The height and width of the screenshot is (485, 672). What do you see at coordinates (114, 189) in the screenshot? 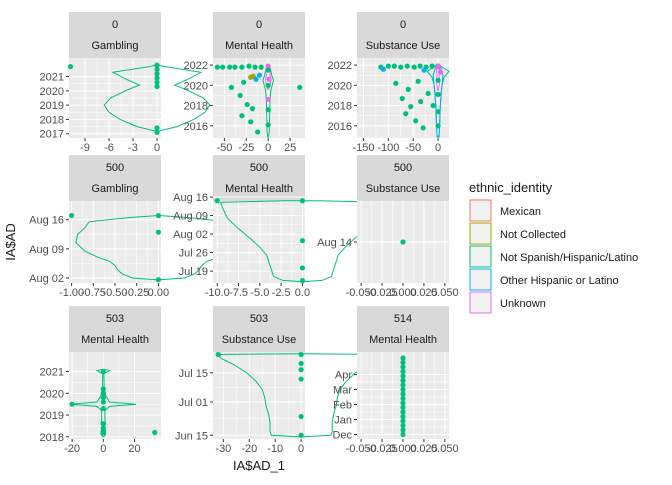
I see `panel-4-strip-bottom: Gambling` at bounding box center [114, 189].